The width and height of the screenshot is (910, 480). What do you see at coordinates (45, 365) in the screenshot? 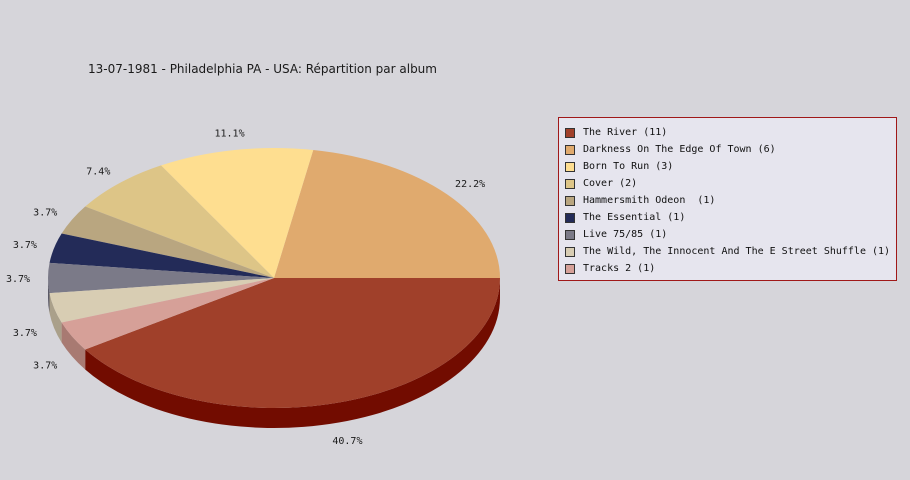
I see `pie-percent-label-8: 3.7%` at bounding box center [45, 365].